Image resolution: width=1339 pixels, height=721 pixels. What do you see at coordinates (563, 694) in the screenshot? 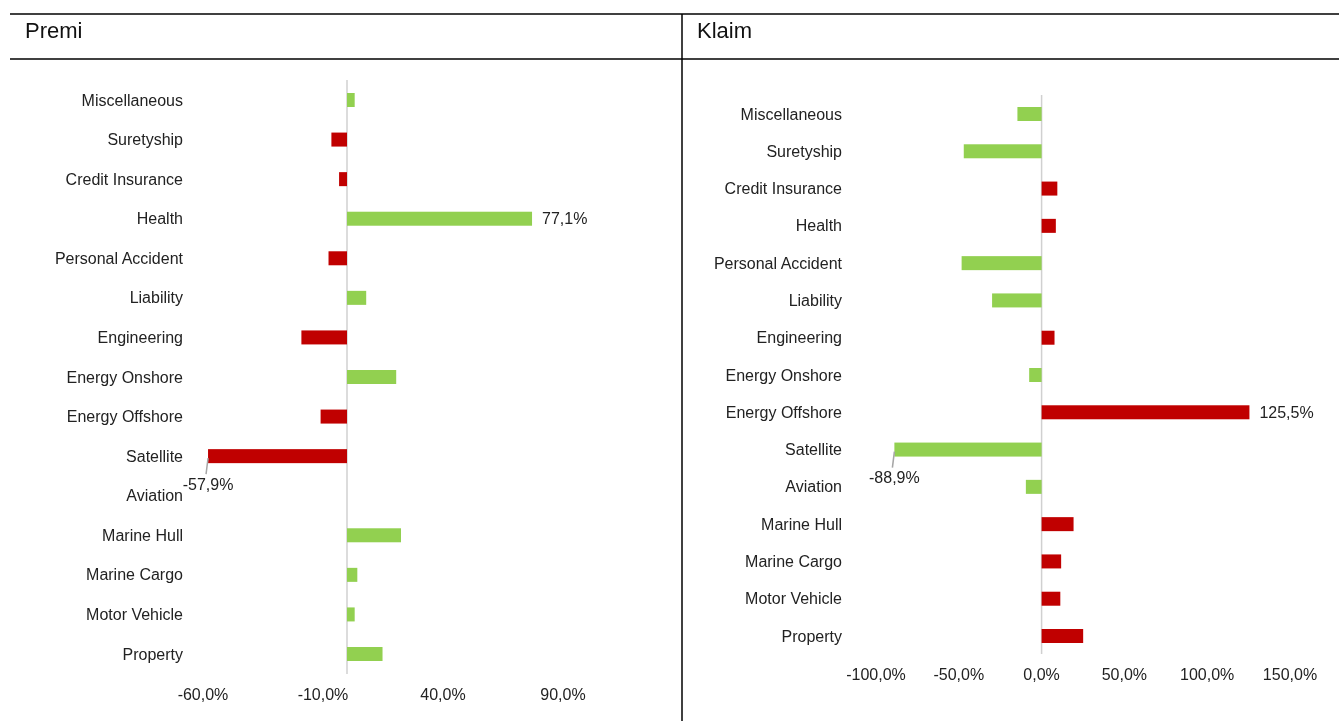
I see `x-tick-label: 90,0%` at bounding box center [563, 694].